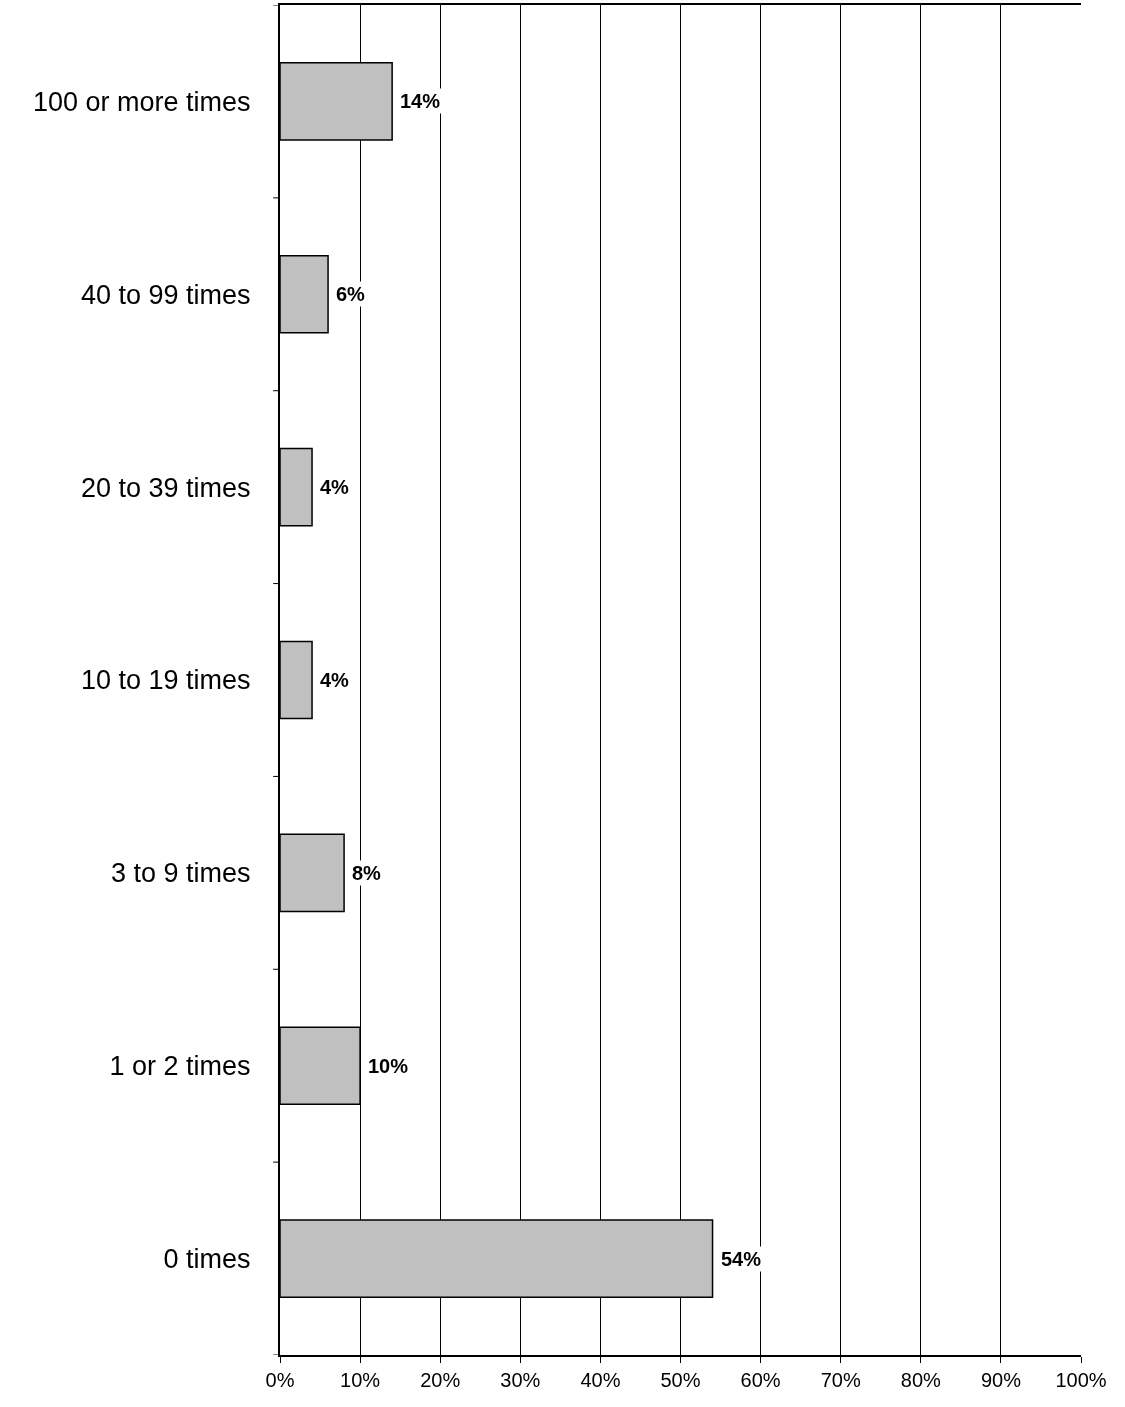 The image size is (1125, 1407). I want to click on y-tick-label: 100 or more times, so click(142, 101).